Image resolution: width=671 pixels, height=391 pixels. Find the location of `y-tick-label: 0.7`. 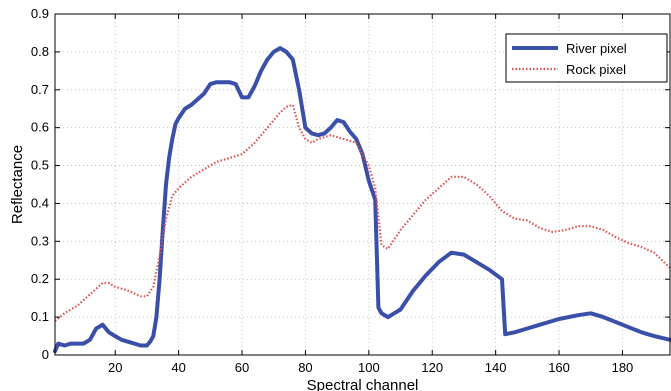

y-tick-label: 0.7 is located at coordinates (40, 89).